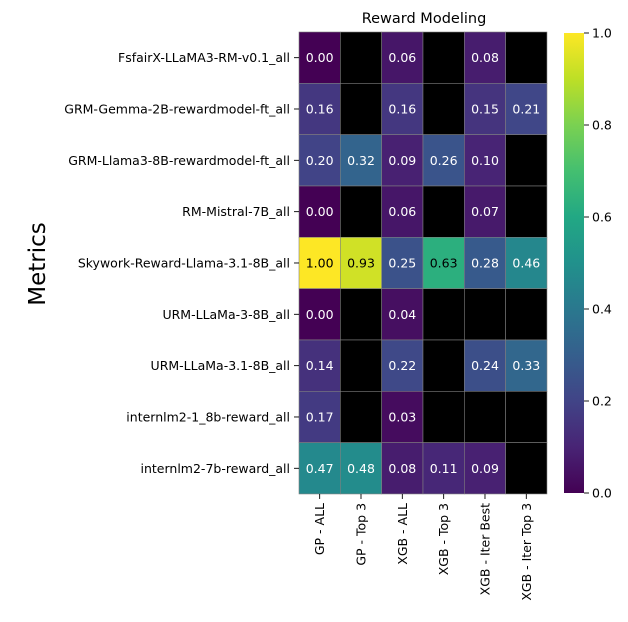 This screenshot has height=622, width=628. What do you see at coordinates (179, 160) in the screenshot?
I see `row-label: GRM-Llama3-8B-rewardmodel-ft_all` at bounding box center [179, 160].